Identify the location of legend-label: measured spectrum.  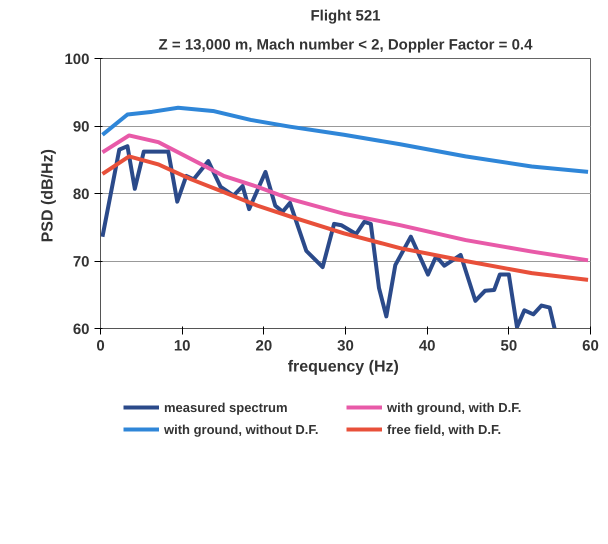
(226, 407).